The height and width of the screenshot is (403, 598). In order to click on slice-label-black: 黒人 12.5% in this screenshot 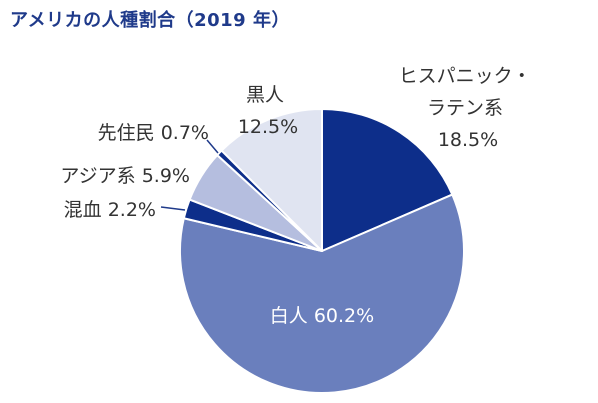, I will do `click(268, 111)`.